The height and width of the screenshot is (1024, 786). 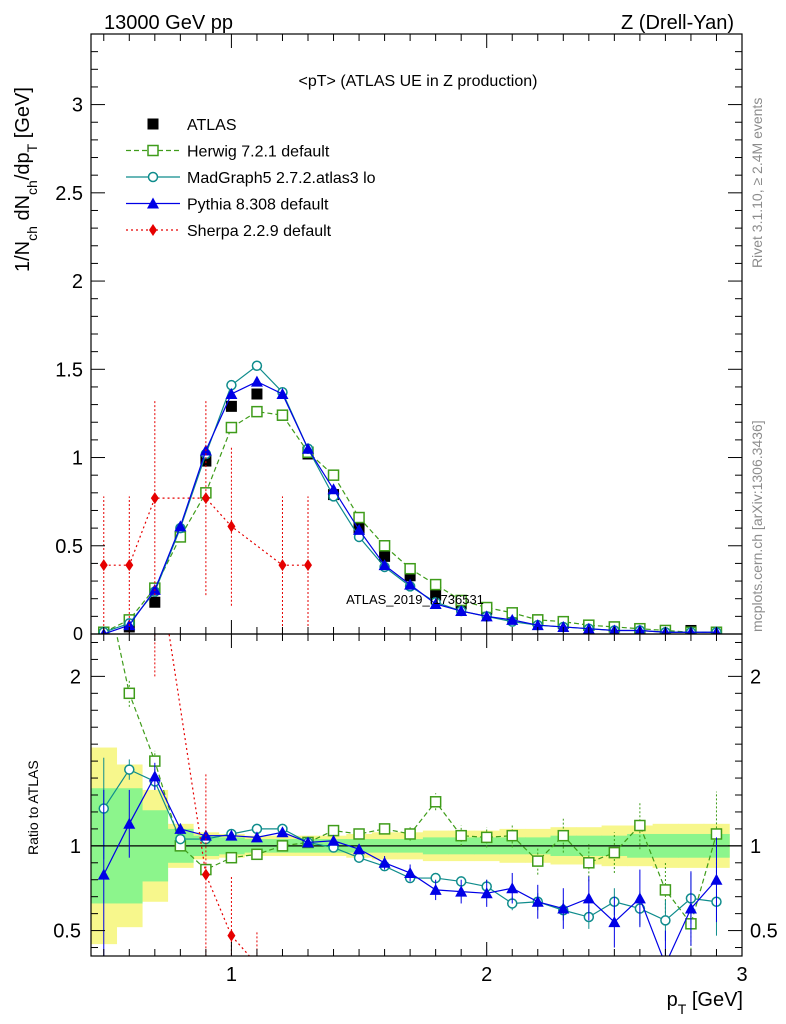 I want to click on header-right: Z (Drell-Yan), so click(x=677, y=23).